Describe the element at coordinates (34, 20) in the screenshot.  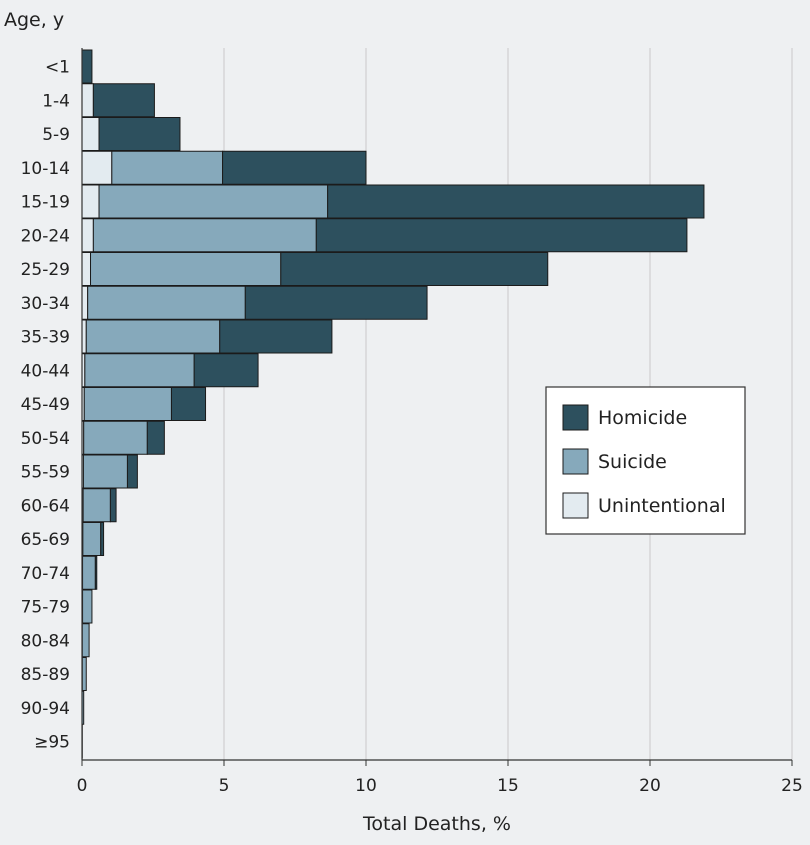
I see `y-axis-label: Age, y` at that location.